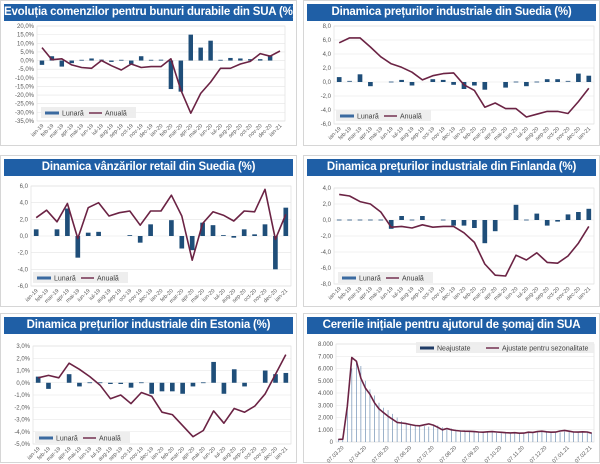 The image size is (600, 464). I want to click on y-tick-label: 2.000, so click(326, 419).